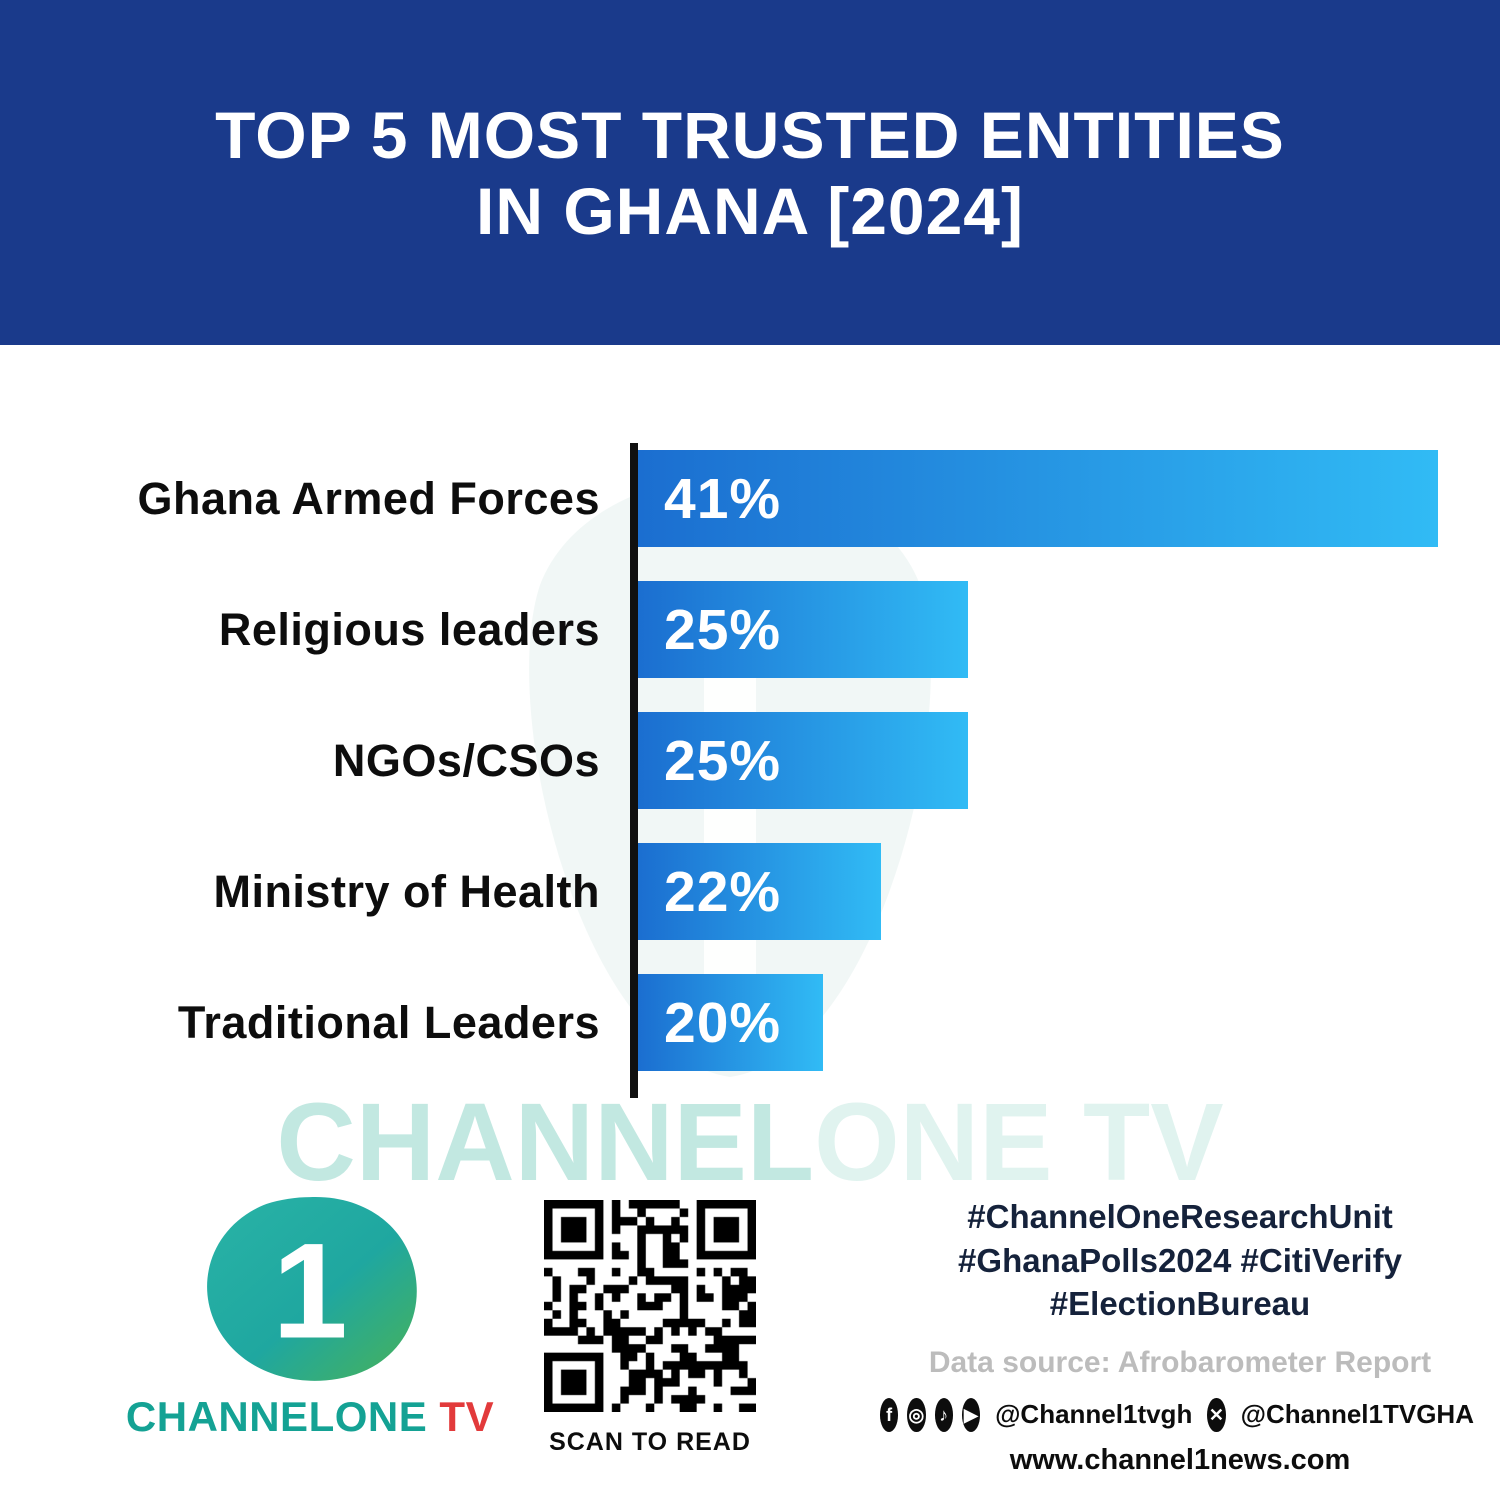 The image size is (1500, 1500). I want to click on social-handle-x: @Channel1TVGHA, so click(1357, 1414).